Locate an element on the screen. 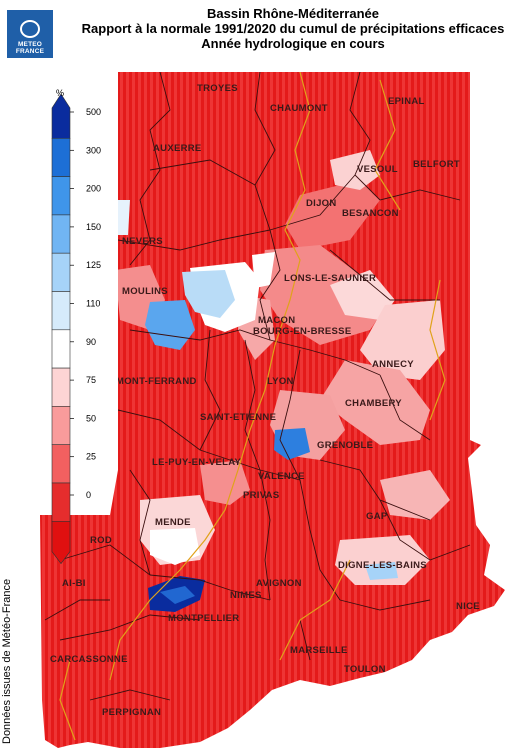 The image size is (529, 755). legend-cells is located at coordinates (61, 329).